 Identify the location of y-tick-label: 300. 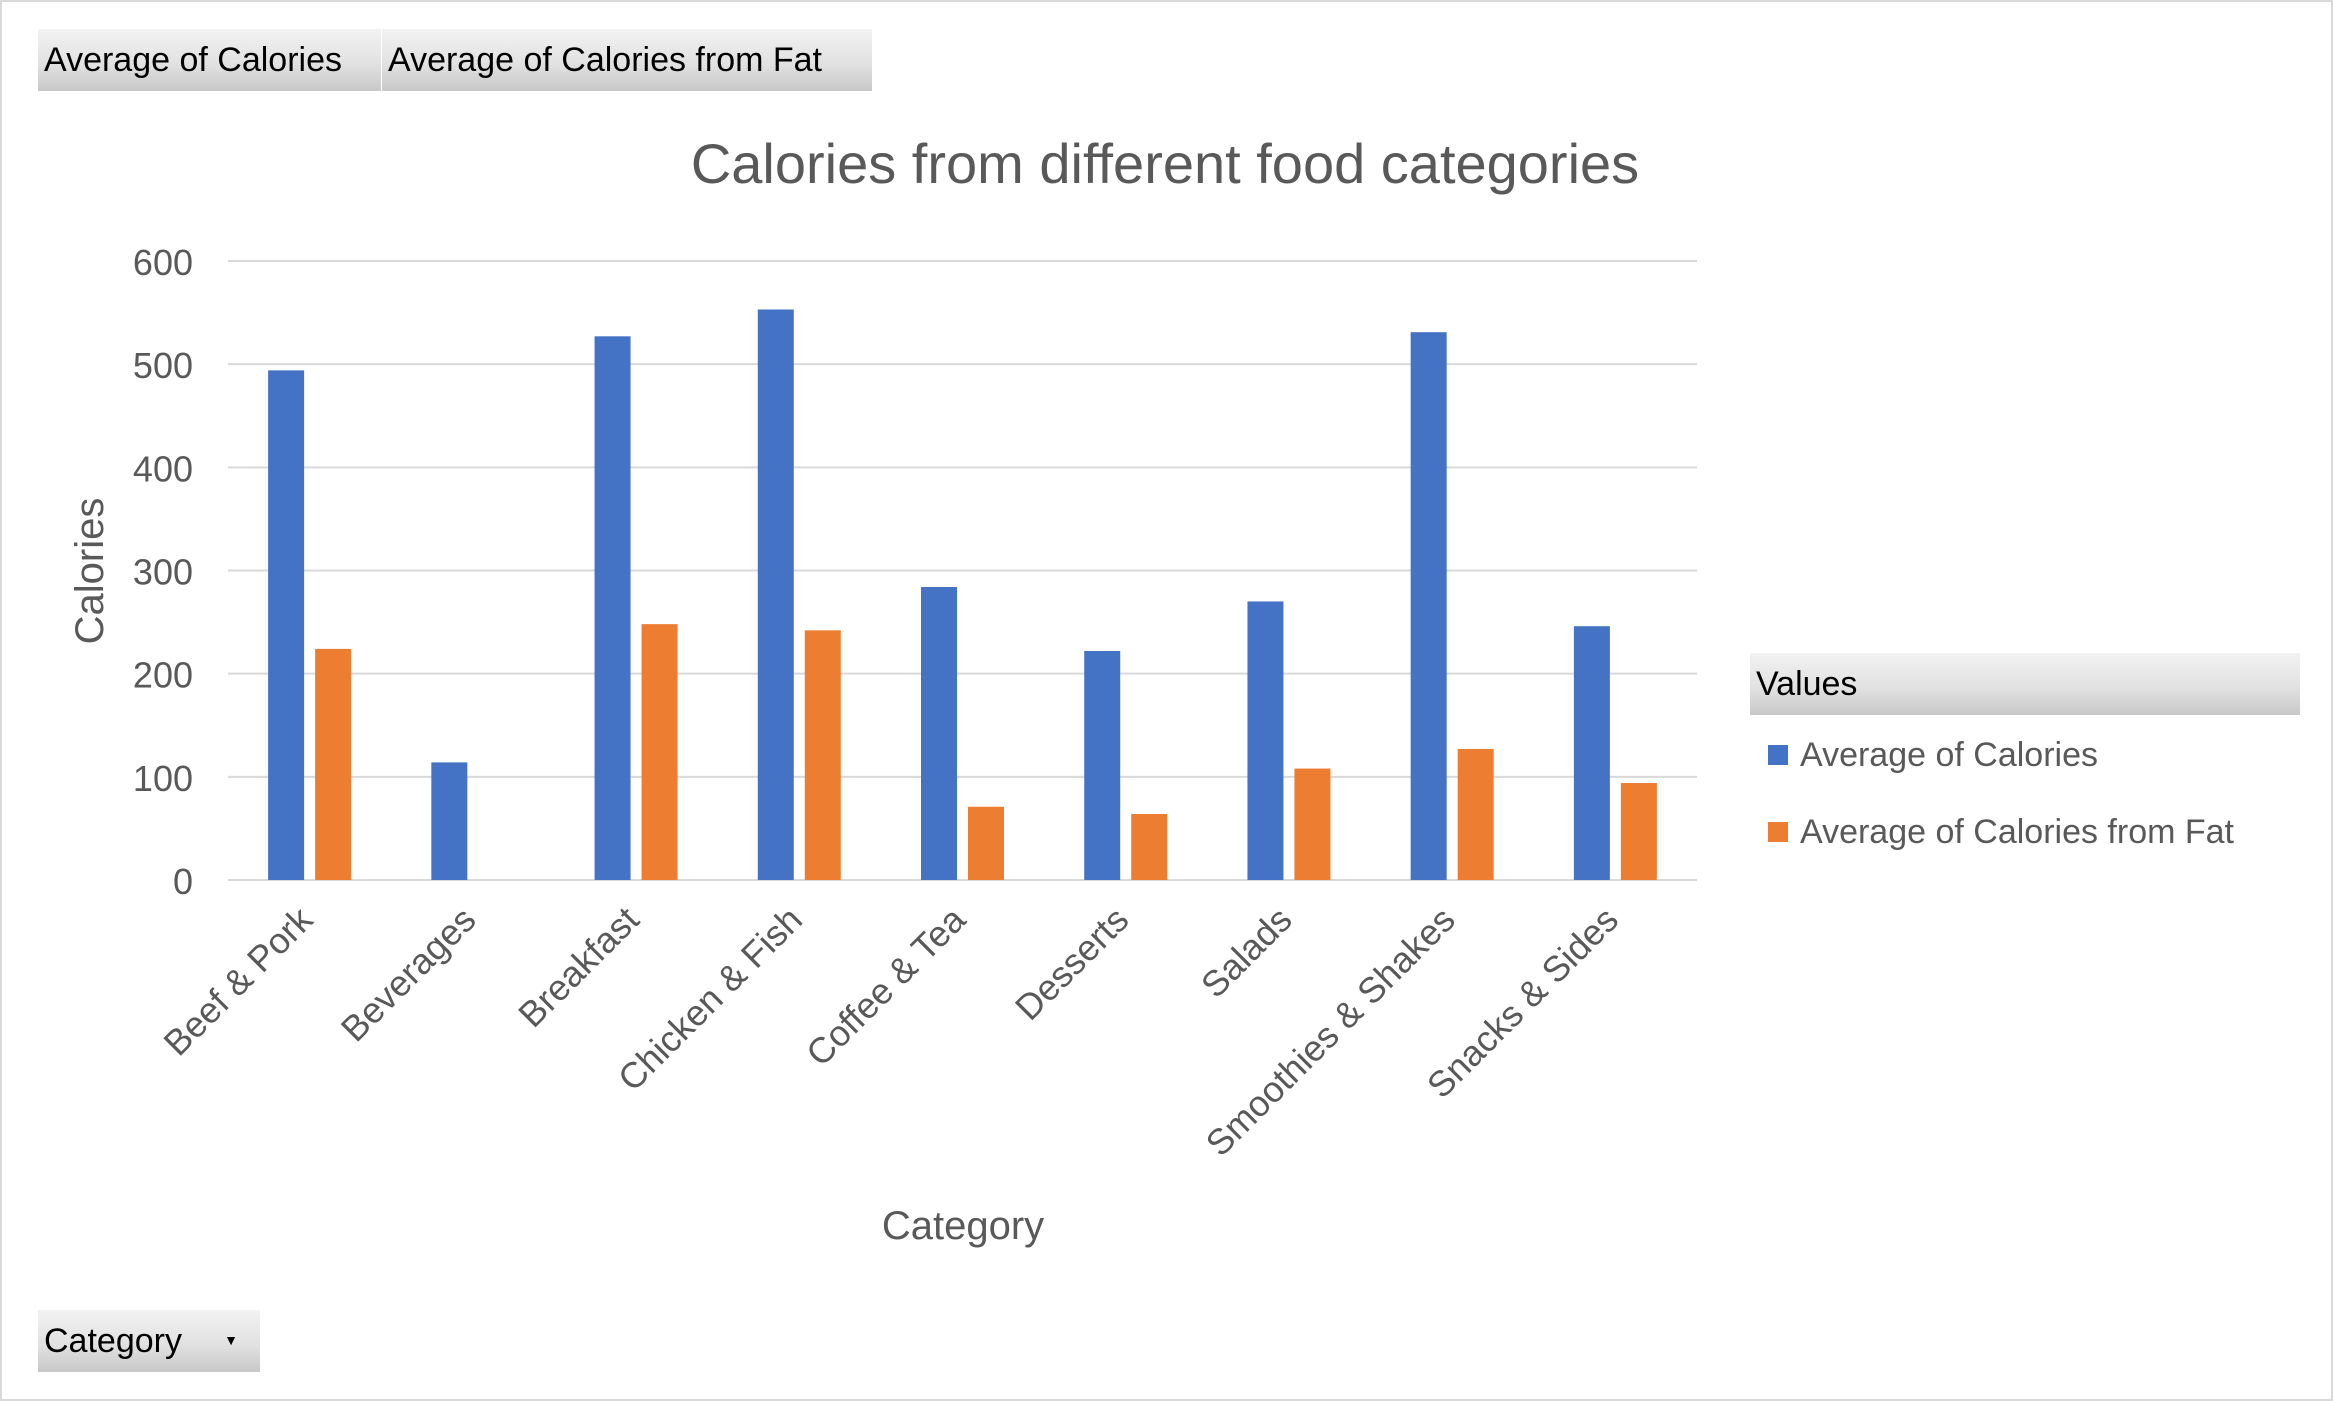
(163, 572).